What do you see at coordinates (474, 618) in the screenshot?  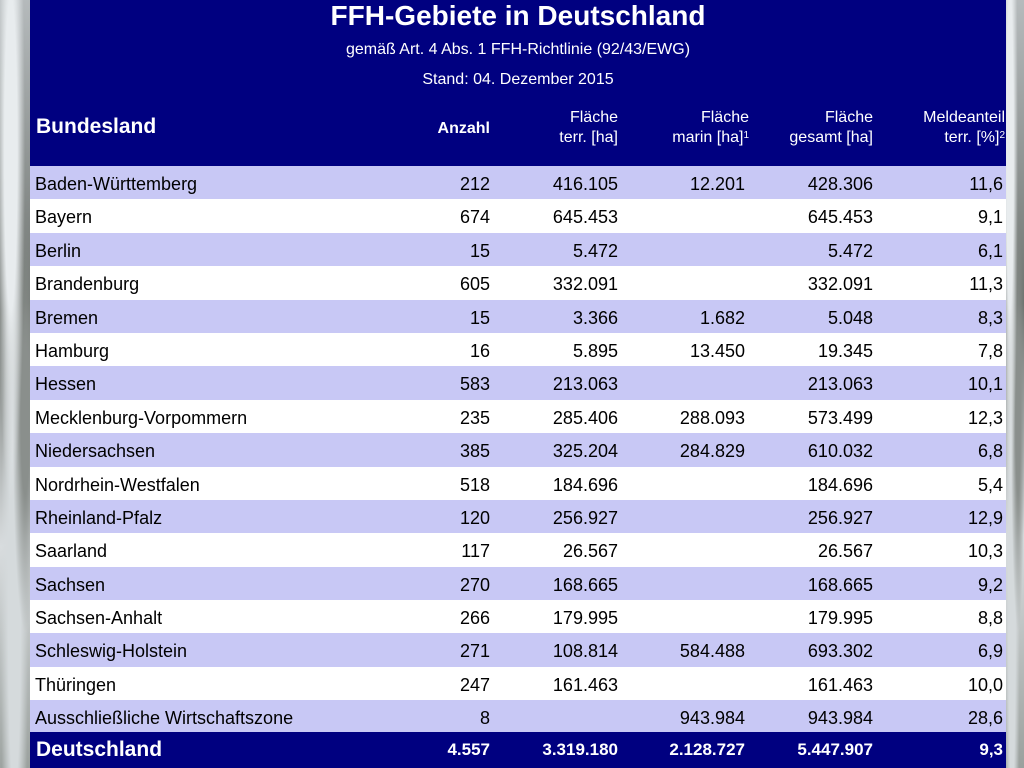 I see `cell-anzahl: 266` at bounding box center [474, 618].